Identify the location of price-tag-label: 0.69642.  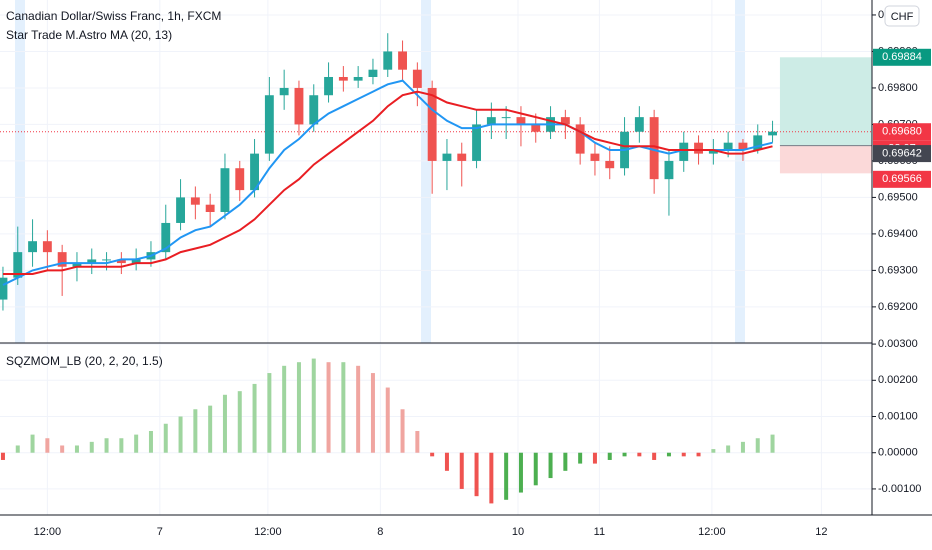
(902, 153).